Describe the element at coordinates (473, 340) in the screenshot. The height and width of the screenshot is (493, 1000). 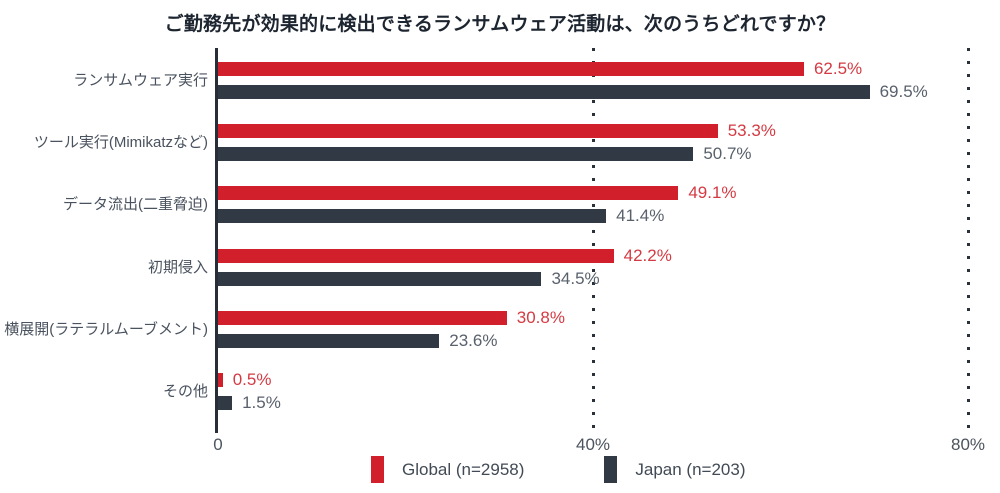
I see `value-label: 23.6%` at that location.